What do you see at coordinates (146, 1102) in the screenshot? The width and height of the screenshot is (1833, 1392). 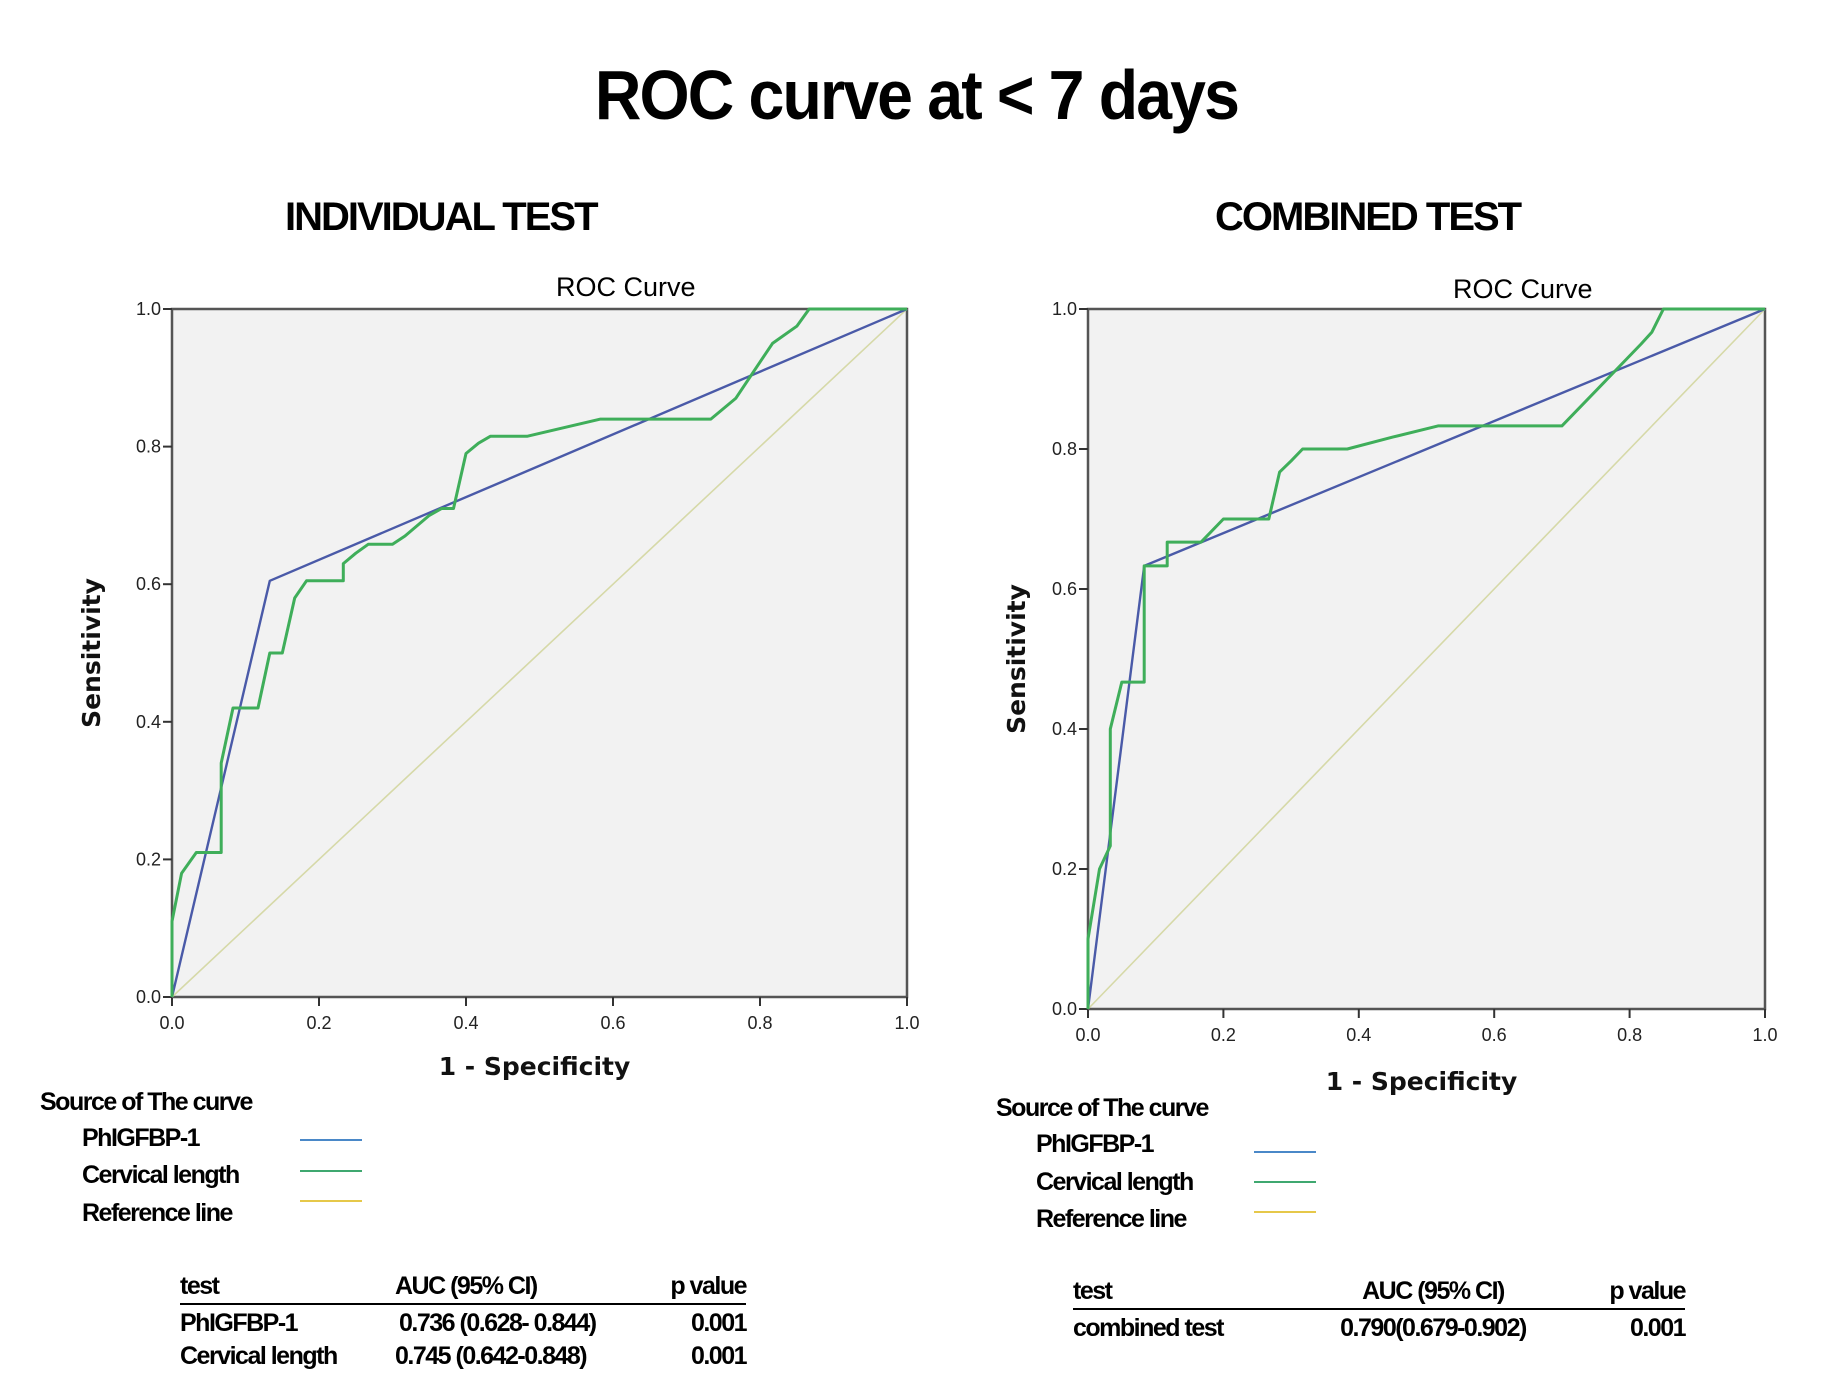 I see `legend-title-individual: Source of The curve` at bounding box center [146, 1102].